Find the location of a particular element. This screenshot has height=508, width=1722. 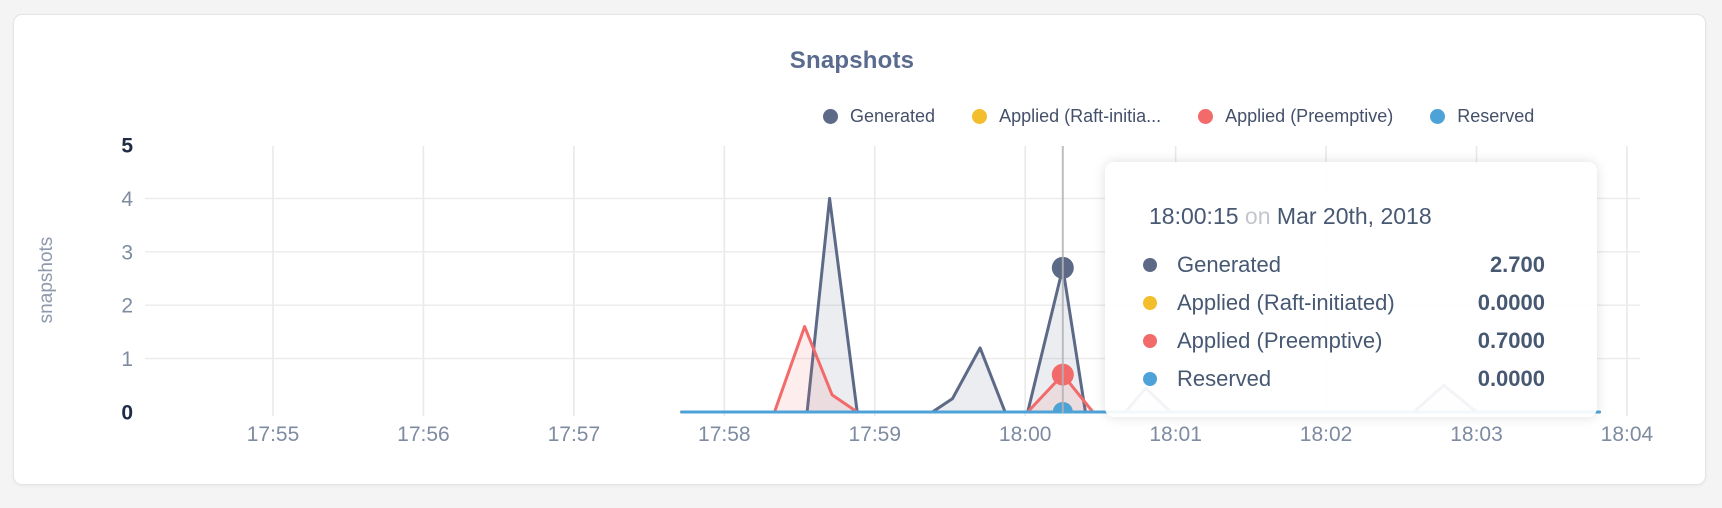

x-axis-tick-label: 17:57 is located at coordinates (574, 434).